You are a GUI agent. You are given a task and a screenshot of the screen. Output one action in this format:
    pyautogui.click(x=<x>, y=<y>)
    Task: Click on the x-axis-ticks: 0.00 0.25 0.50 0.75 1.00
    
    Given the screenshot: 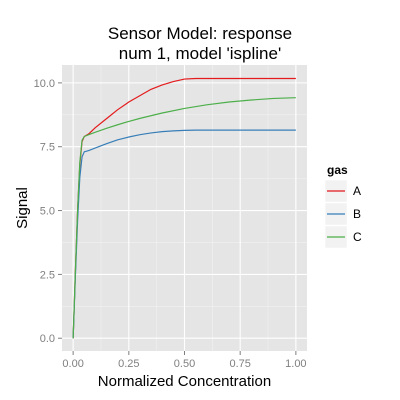 What is the action you would take?
    pyautogui.click(x=184, y=360)
    